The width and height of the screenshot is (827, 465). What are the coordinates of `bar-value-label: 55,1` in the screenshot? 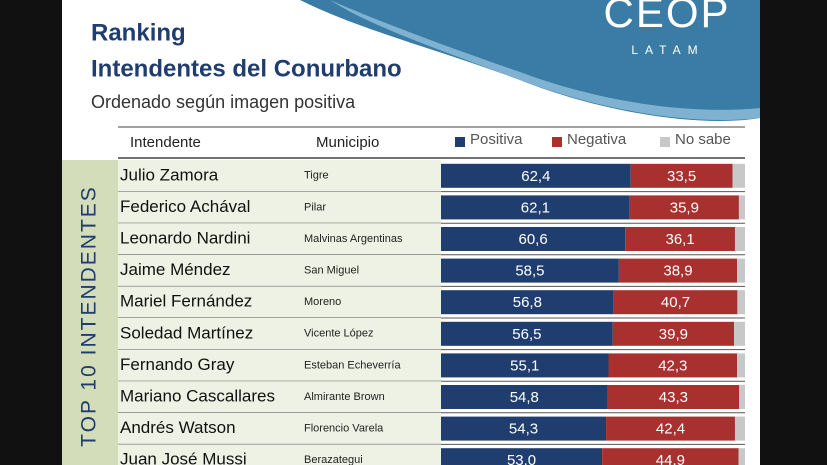 It's located at (524, 365).